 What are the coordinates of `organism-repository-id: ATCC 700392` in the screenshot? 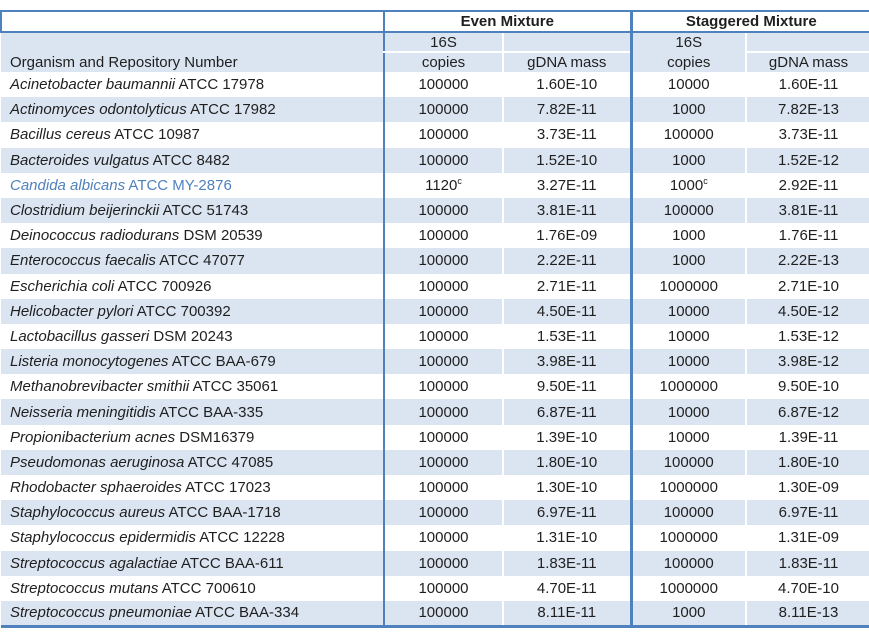 It's located at (183, 311).